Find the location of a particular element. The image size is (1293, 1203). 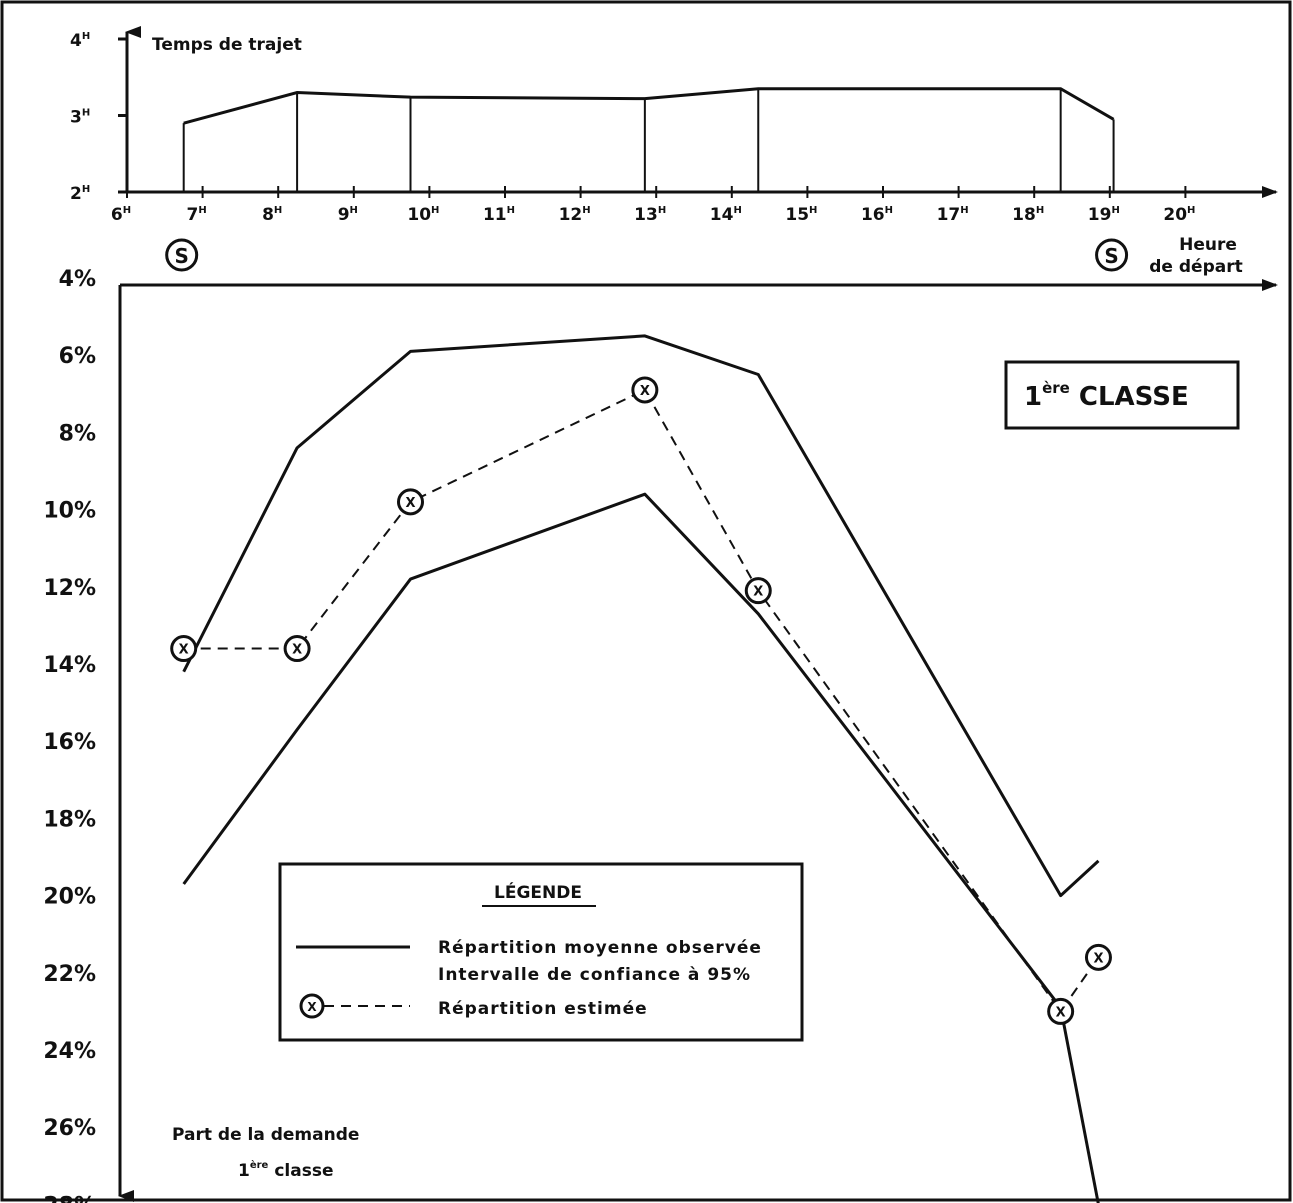

estimate-marker-label-3: X is located at coordinates (645, 391).